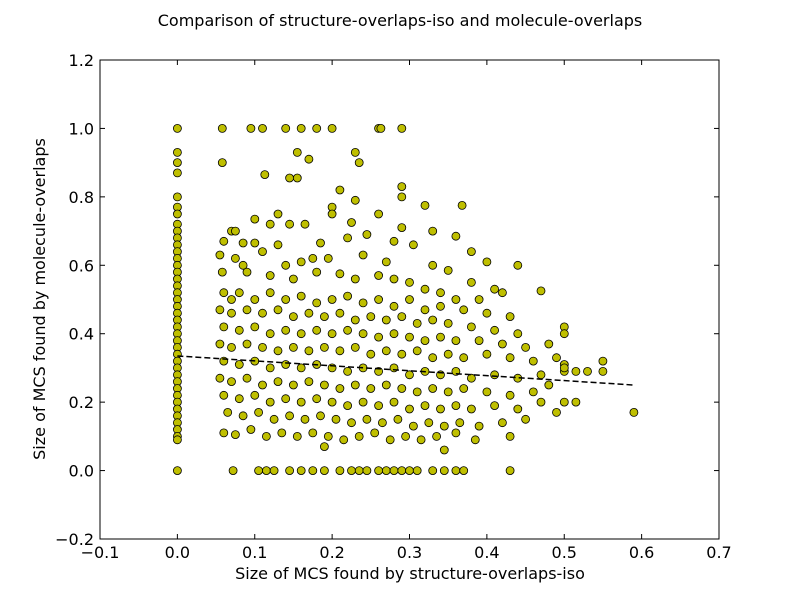 Image resolution: width=800 pixels, height=600 pixels. What do you see at coordinates (718, 552) in the screenshot?
I see `x-tick-label: 0.7` at bounding box center [718, 552].